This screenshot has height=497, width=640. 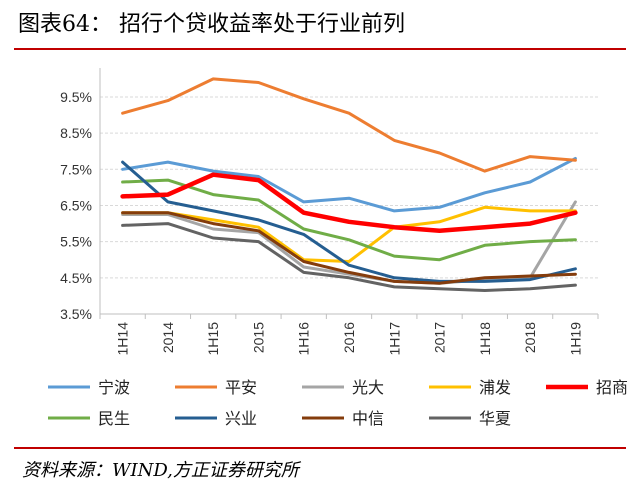 What do you see at coordinates (168, 337) in the screenshot?
I see `x-tick-label: 2014` at bounding box center [168, 337].